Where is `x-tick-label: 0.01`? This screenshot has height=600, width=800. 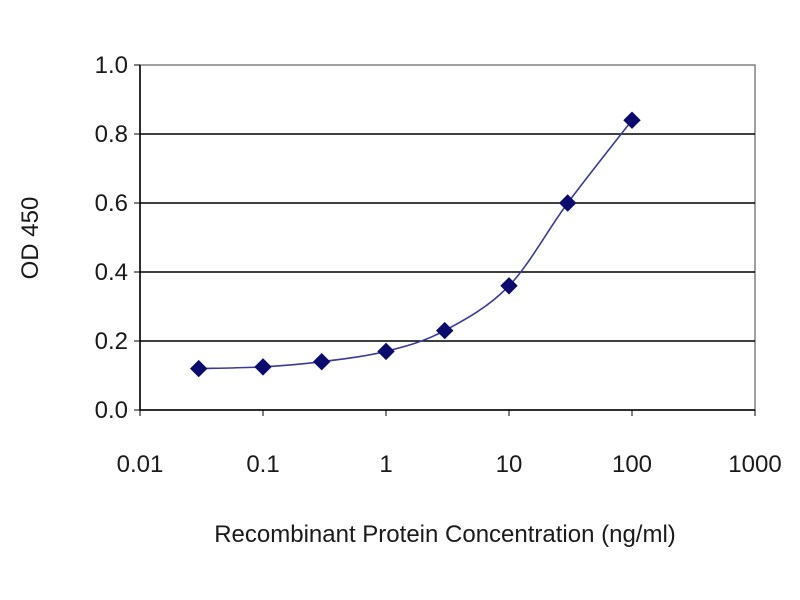 x-tick-label: 0.01 is located at coordinates (140, 464).